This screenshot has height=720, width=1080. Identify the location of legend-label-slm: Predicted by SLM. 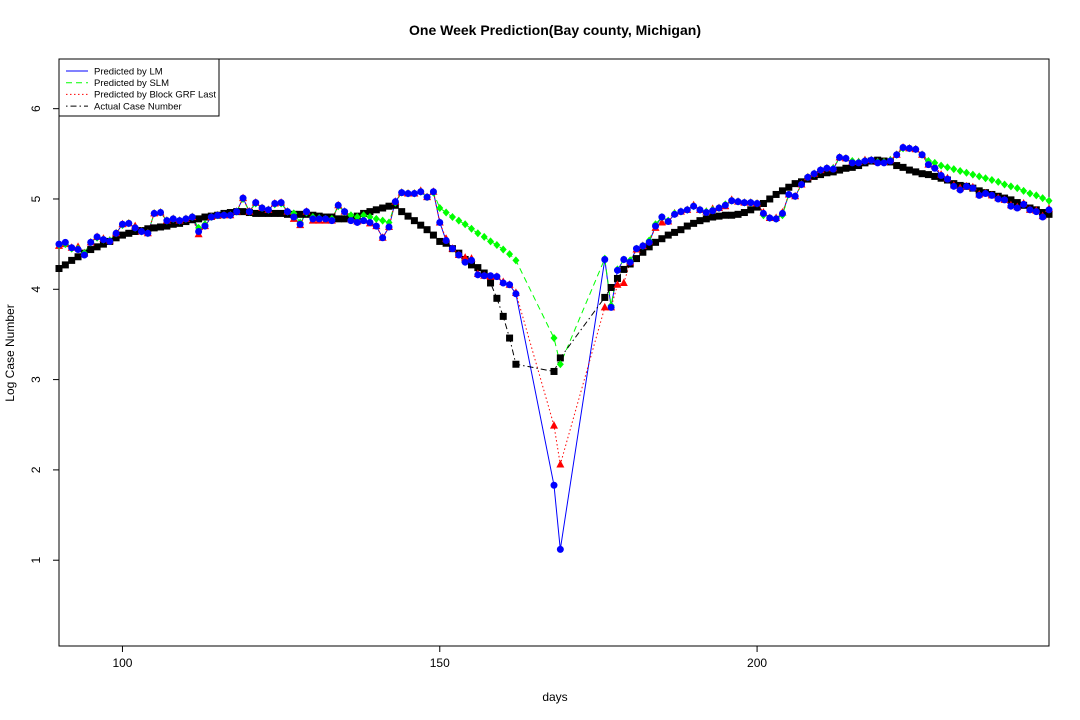
(131, 83).